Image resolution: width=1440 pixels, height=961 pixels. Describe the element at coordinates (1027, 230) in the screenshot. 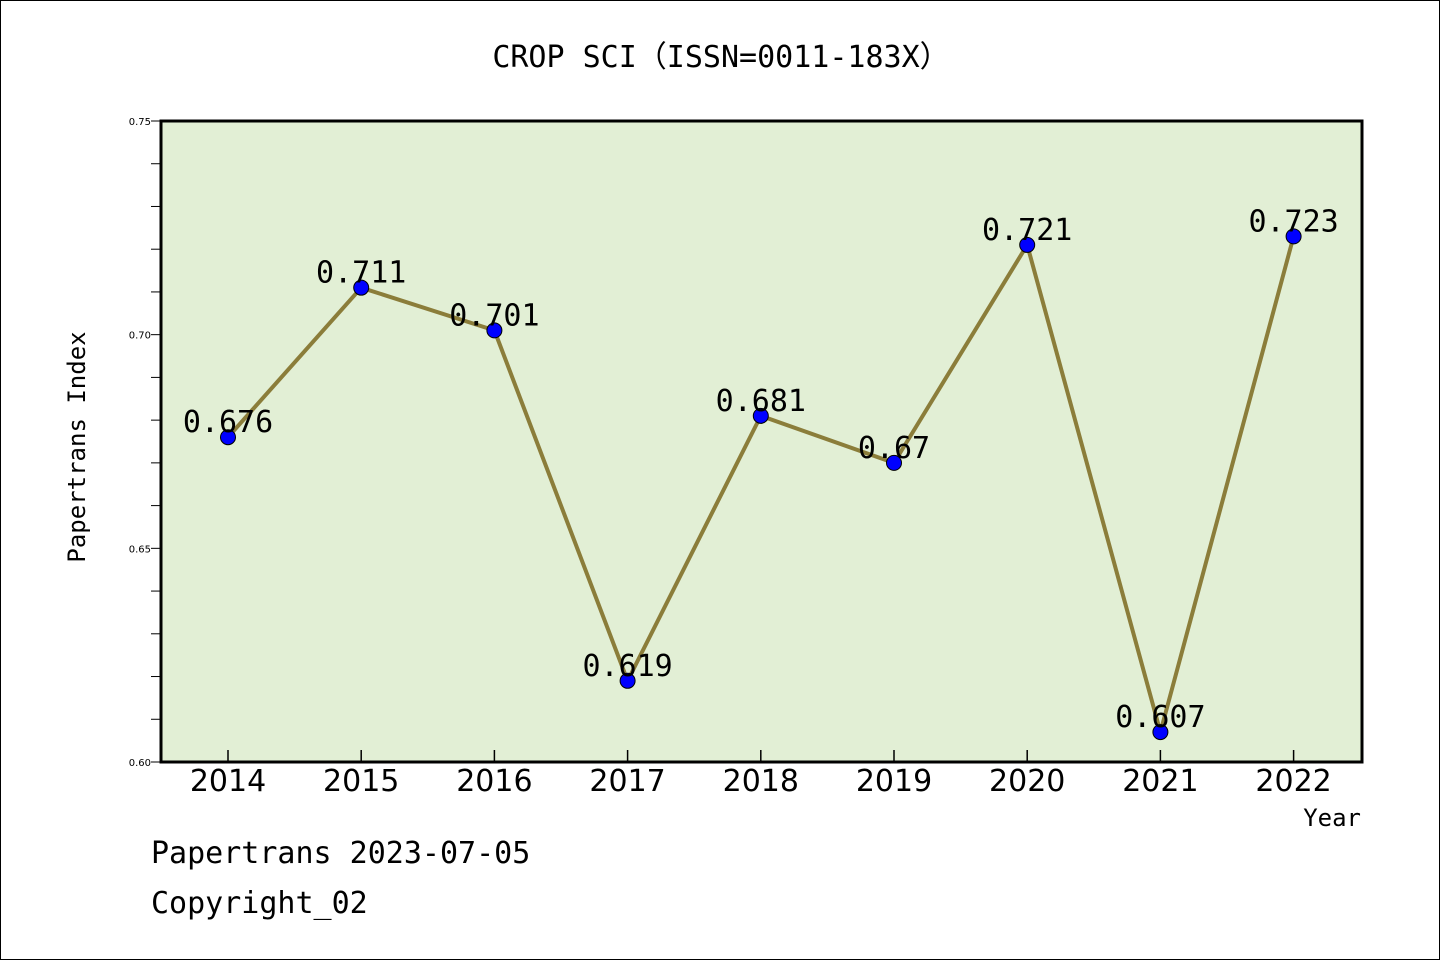

I see `data-label: 0.721` at that location.